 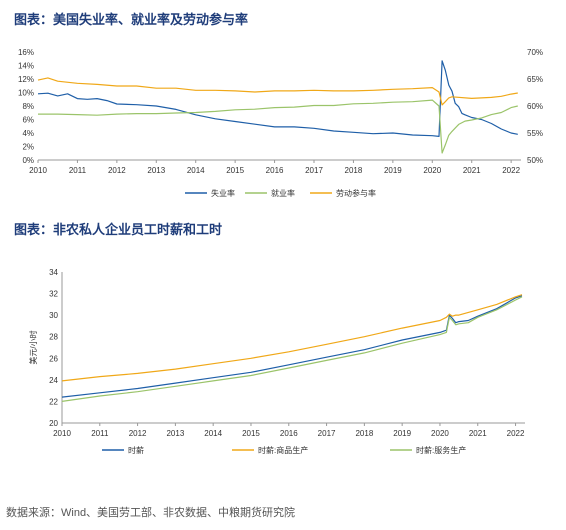 What do you see at coordinates (535, 79) in the screenshot?
I see `y2-tick-label: 65%` at bounding box center [535, 79].